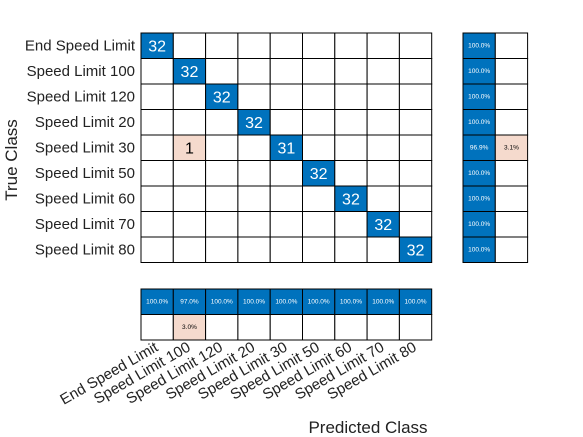  I want to click on y-tick-label: Speed Limit 120, so click(81, 96).